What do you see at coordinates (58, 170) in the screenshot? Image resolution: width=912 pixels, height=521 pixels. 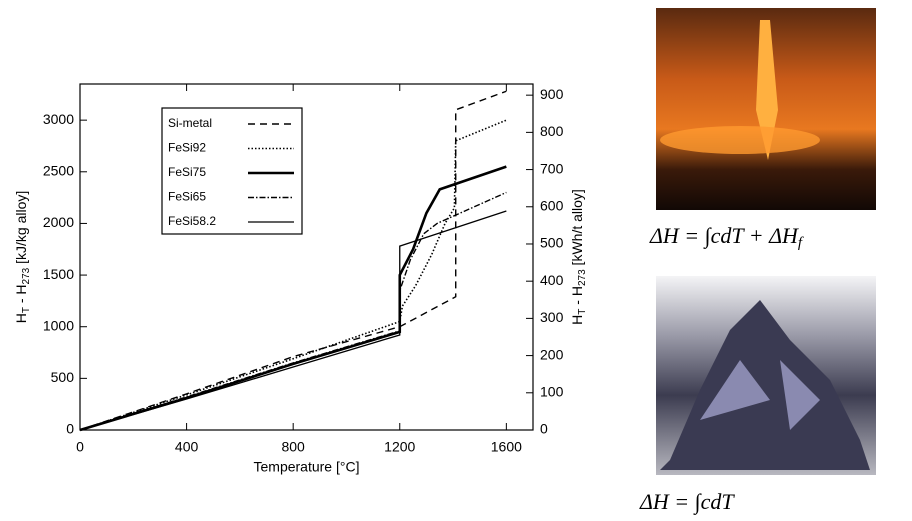 I see `y-tick-label: 2500` at bounding box center [58, 170].